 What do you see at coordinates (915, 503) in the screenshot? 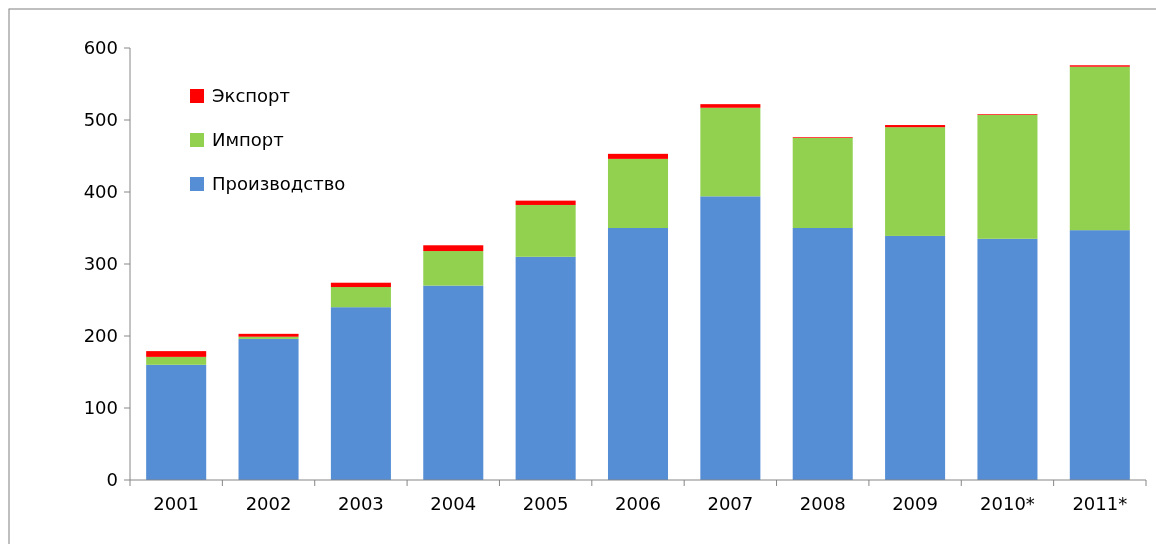
I see `x-tick-label: 2009` at bounding box center [915, 503].